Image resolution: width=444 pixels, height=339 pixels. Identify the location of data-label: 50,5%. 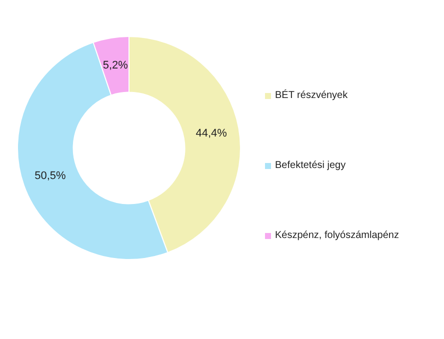
(50, 176).